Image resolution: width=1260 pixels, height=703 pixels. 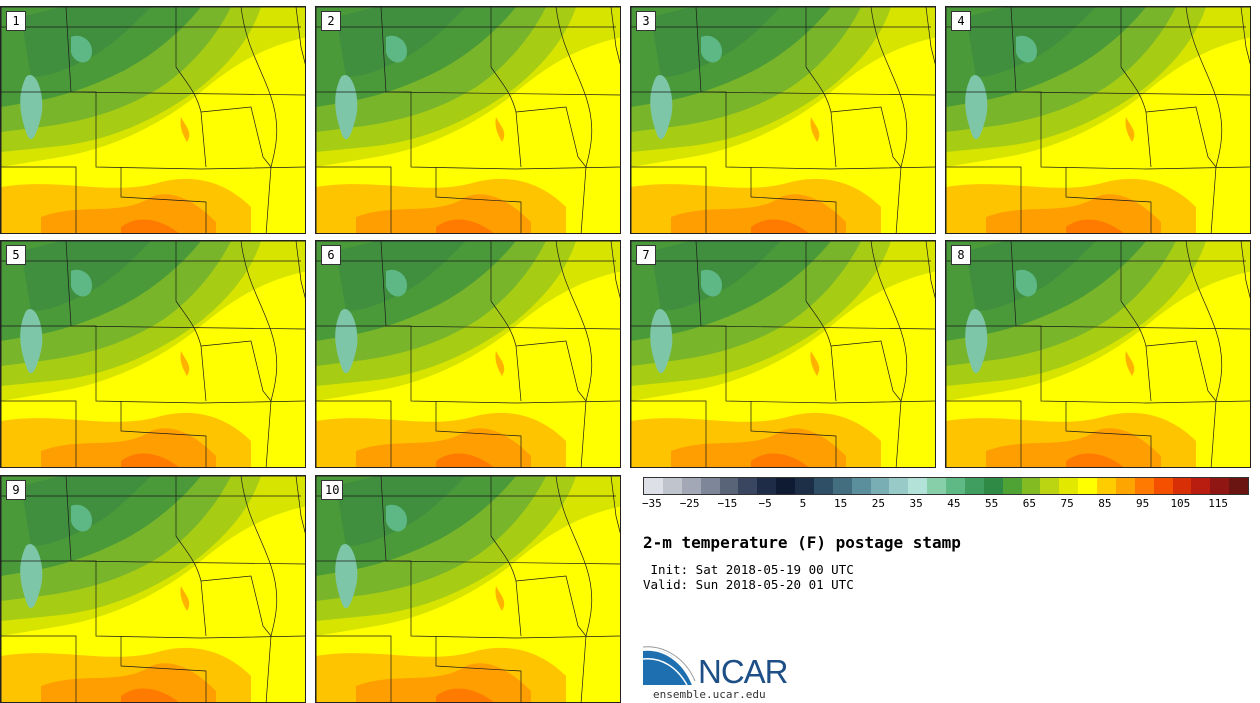 What do you see at coordinates (916, 503) in the screenshot?
I see `colorbar-tick-label: 35` at bounding box center [916, 503].